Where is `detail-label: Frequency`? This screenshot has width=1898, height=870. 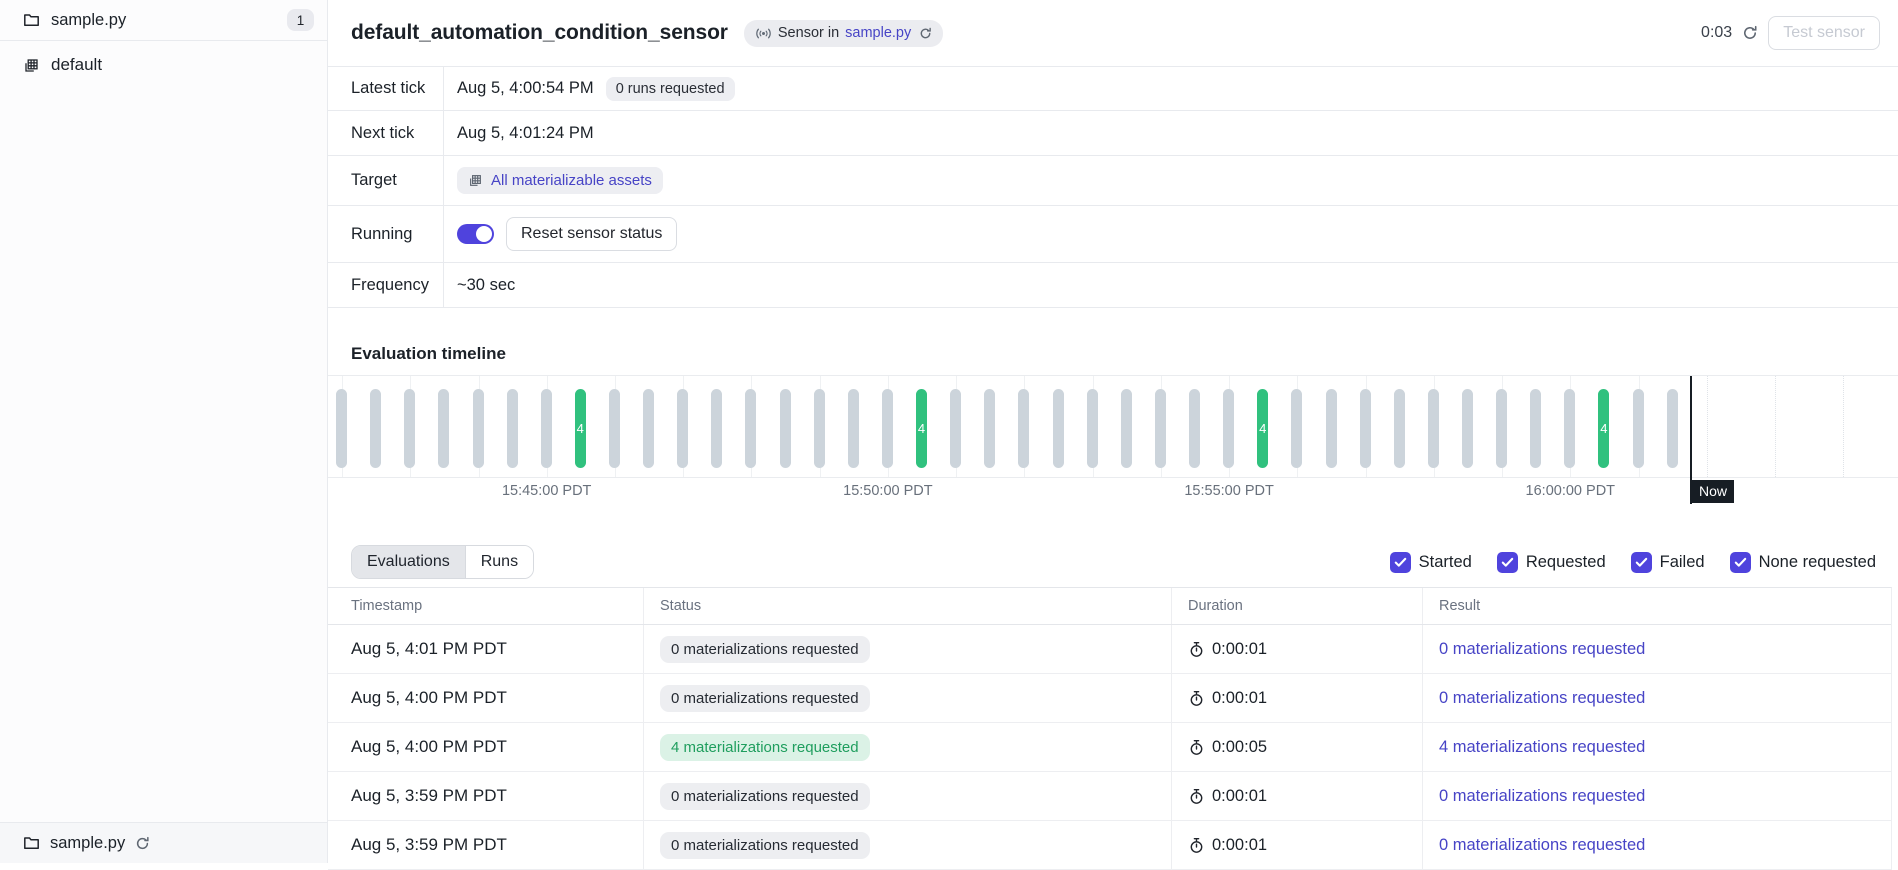 detail-label: Frequency is located at coordinates (386, 285).